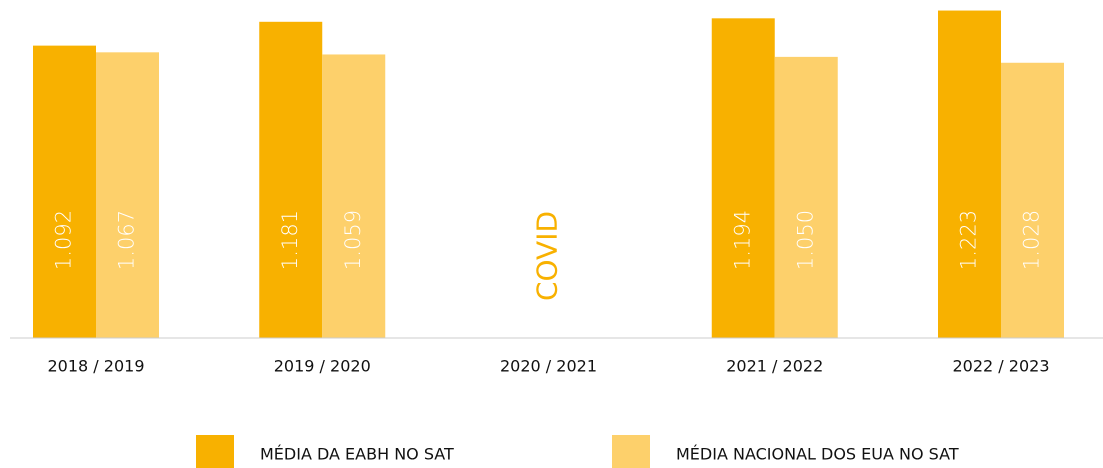 The image size is (1103, 468). I want to click on value-label: 1.092, so click(64, 240).